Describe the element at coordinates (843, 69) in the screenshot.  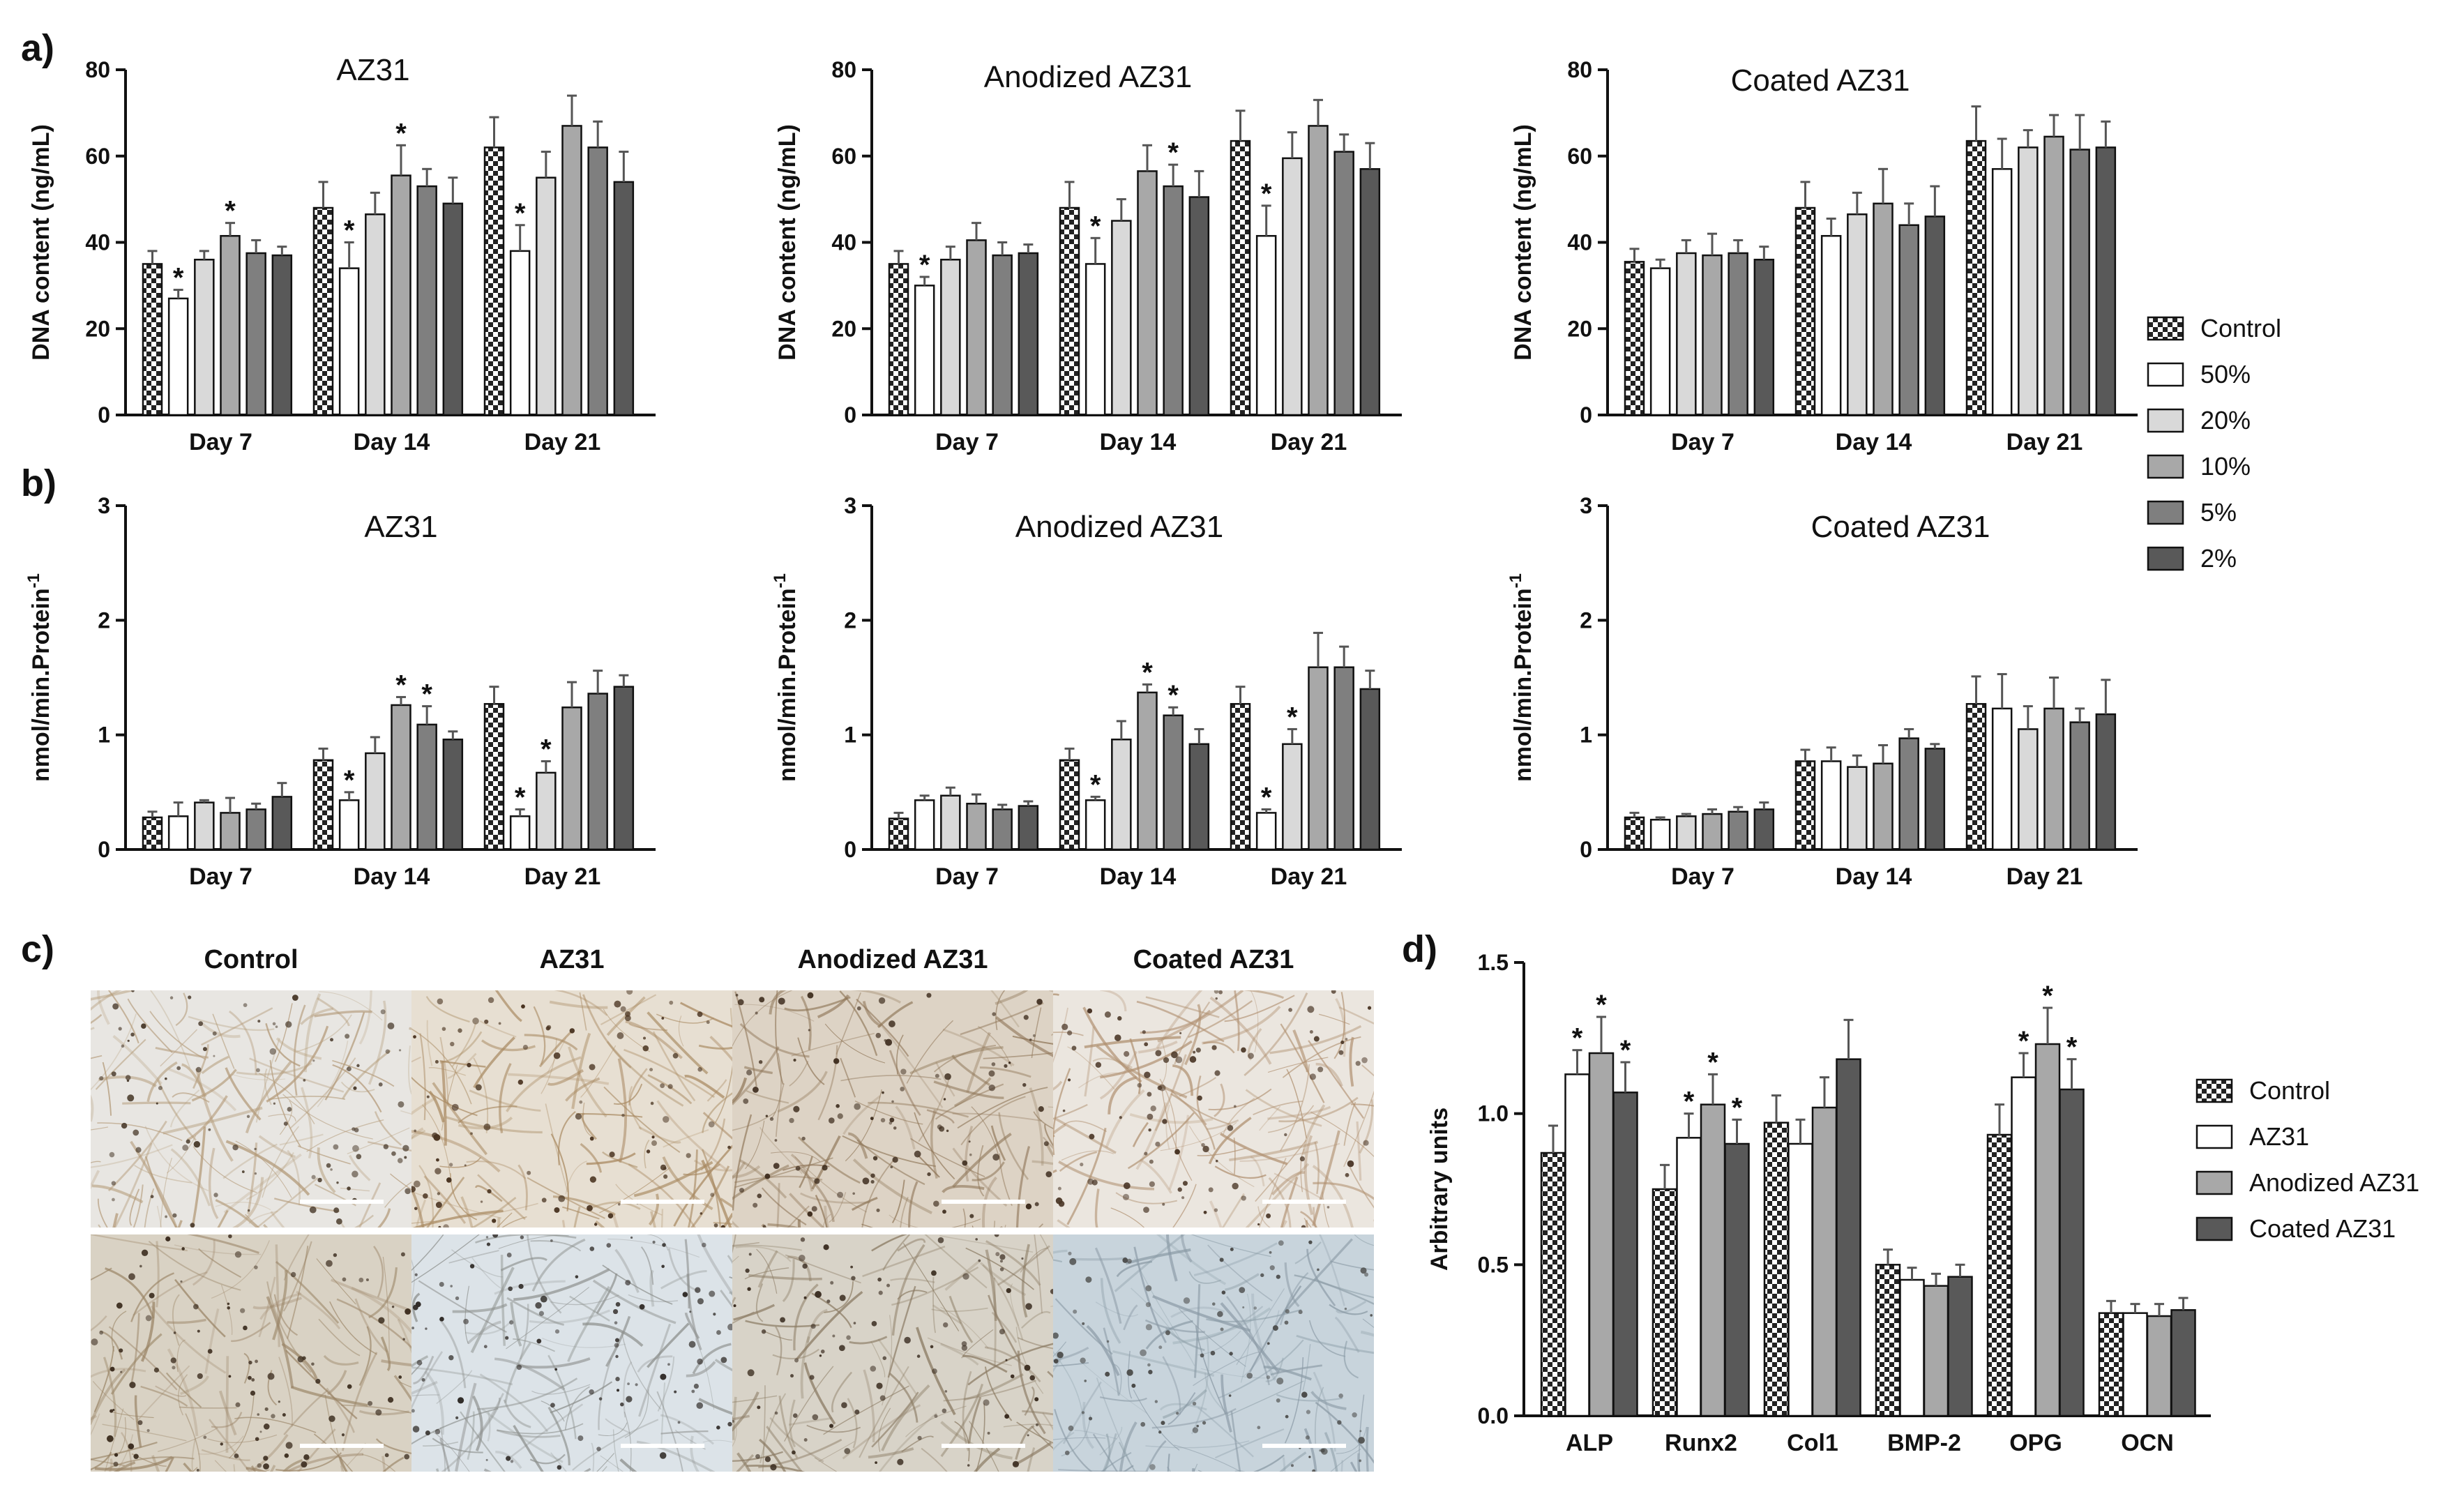
I see `y-tick-label-a2-4: 80` at that location.